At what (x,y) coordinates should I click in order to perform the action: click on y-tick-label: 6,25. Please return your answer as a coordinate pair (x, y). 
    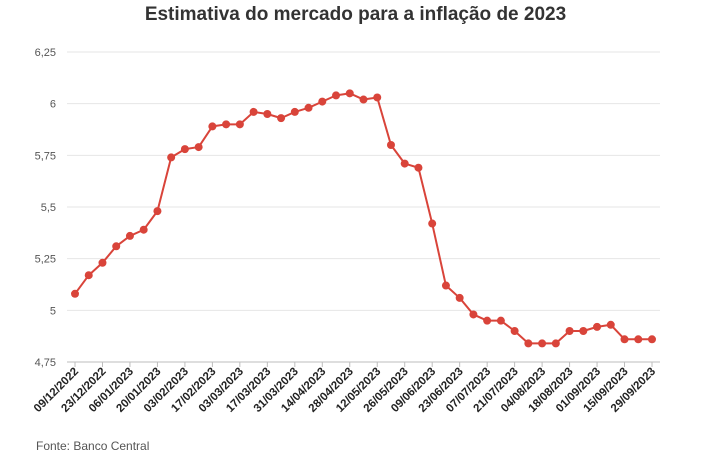
    Looking at the image, I should click on (45, 53).